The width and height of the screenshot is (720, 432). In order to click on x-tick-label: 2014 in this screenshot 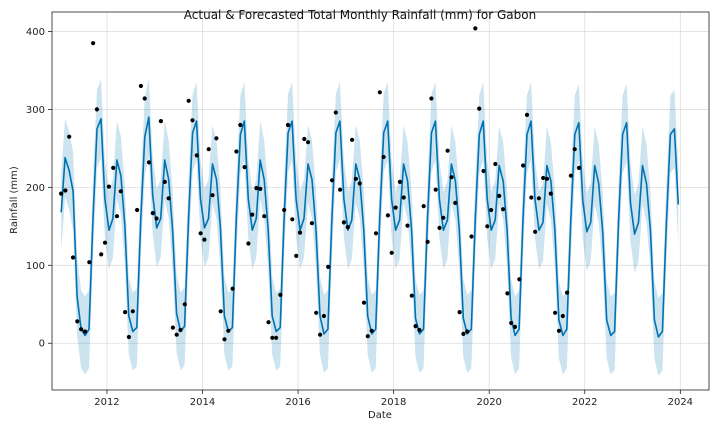, I will do `click(202, 402)`.